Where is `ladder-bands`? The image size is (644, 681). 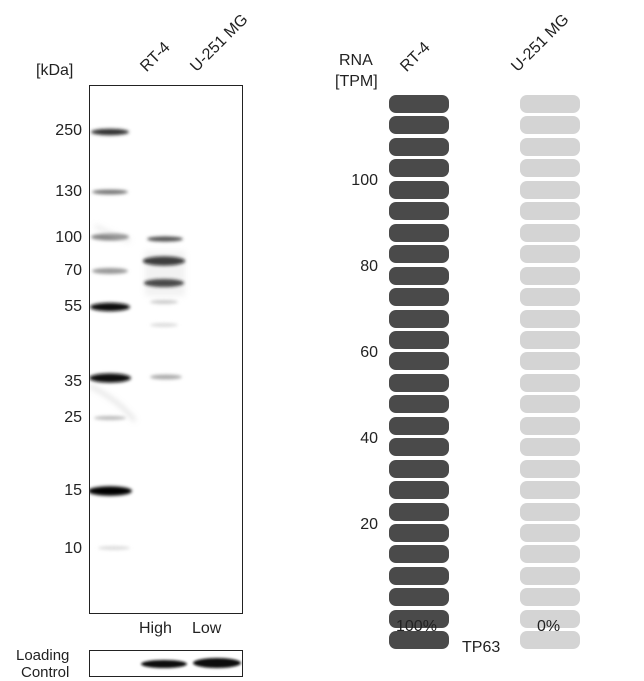 ladder-bands is located at coordinates (111, 339).